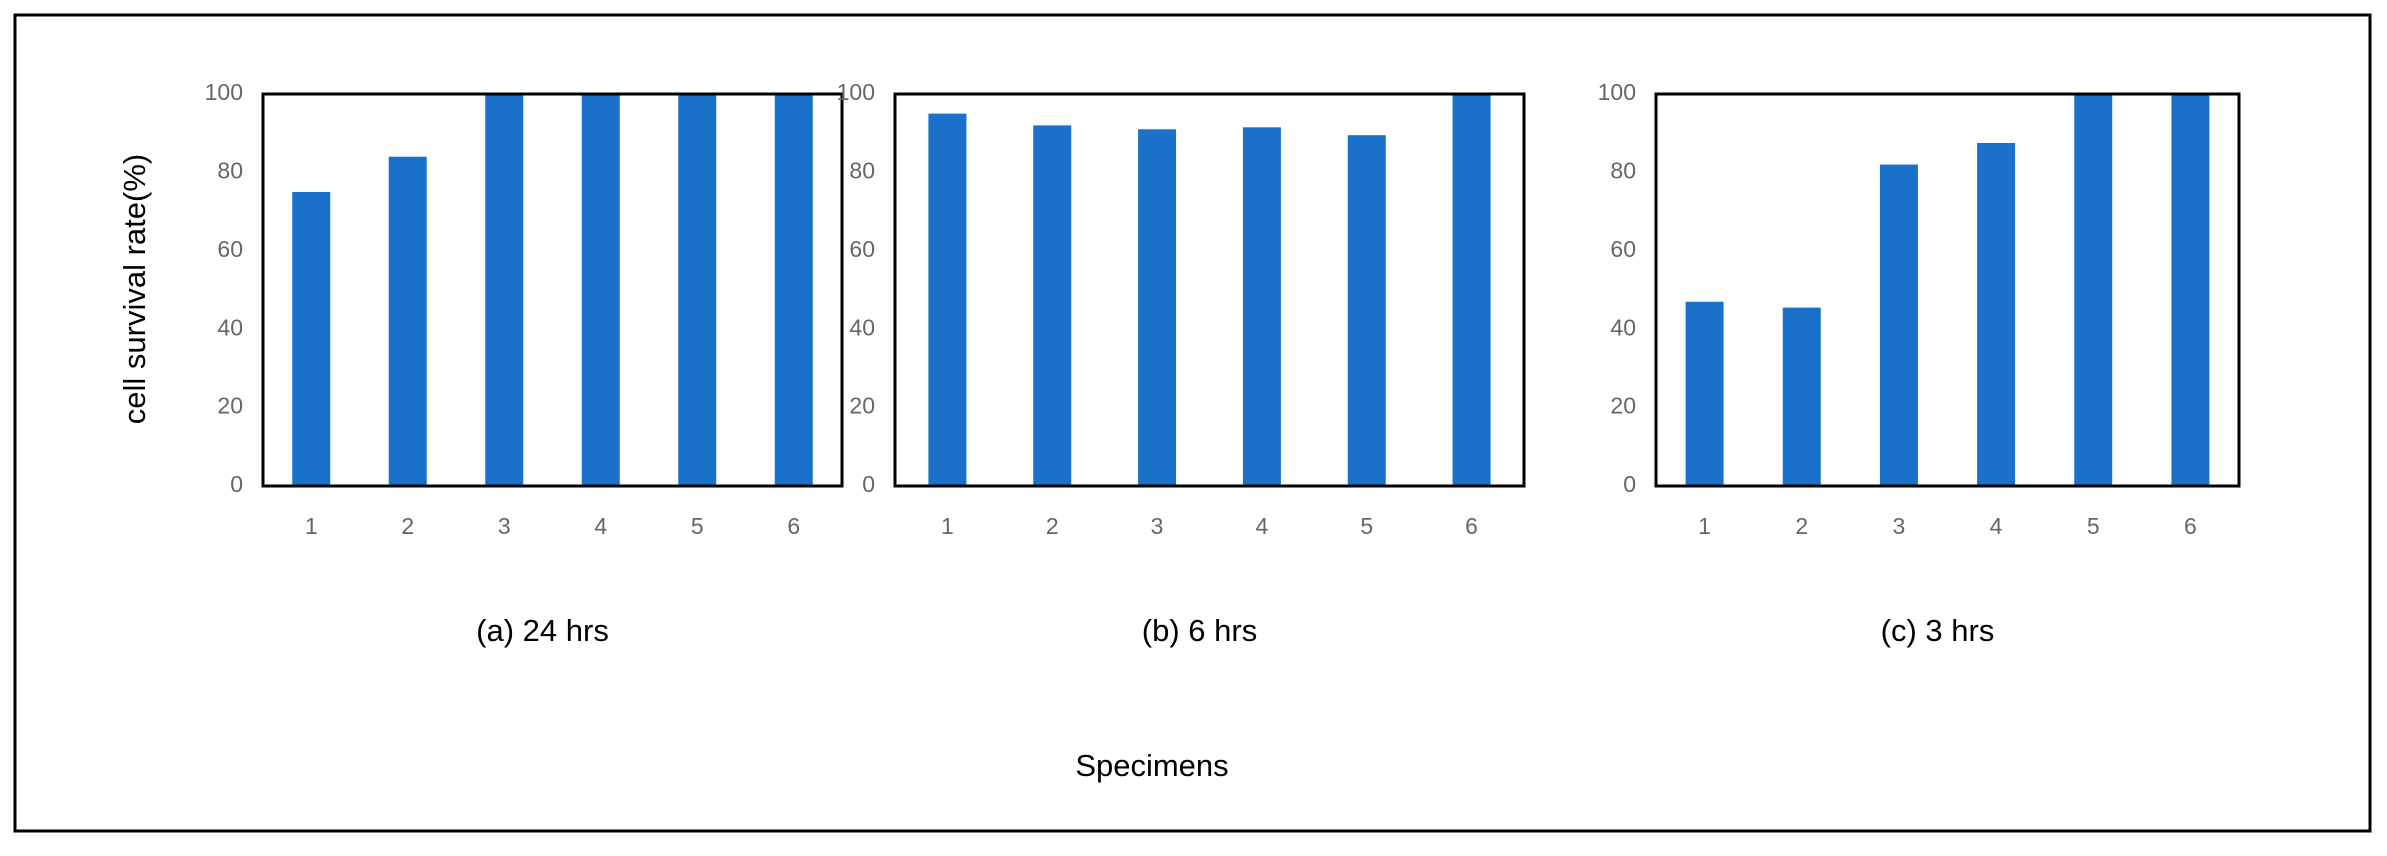 This screenshot has height=856, width=2387. I want to click on chart-title: (a) 24 hrs, so click(542, 630).